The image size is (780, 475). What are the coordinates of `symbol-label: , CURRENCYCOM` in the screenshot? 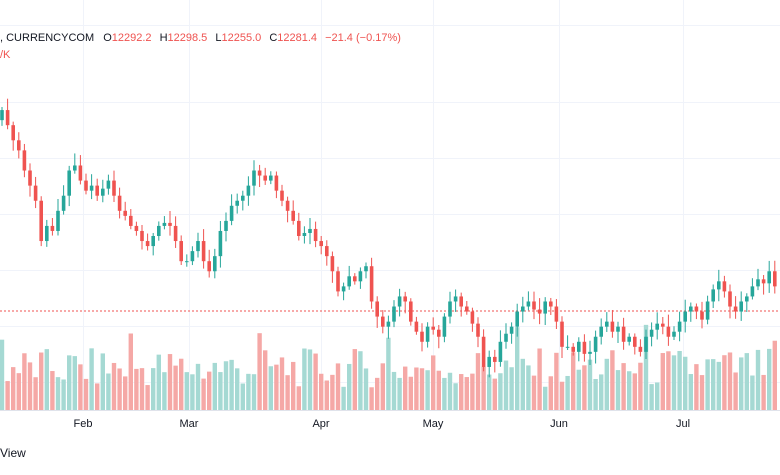 It's located at (47, 38).